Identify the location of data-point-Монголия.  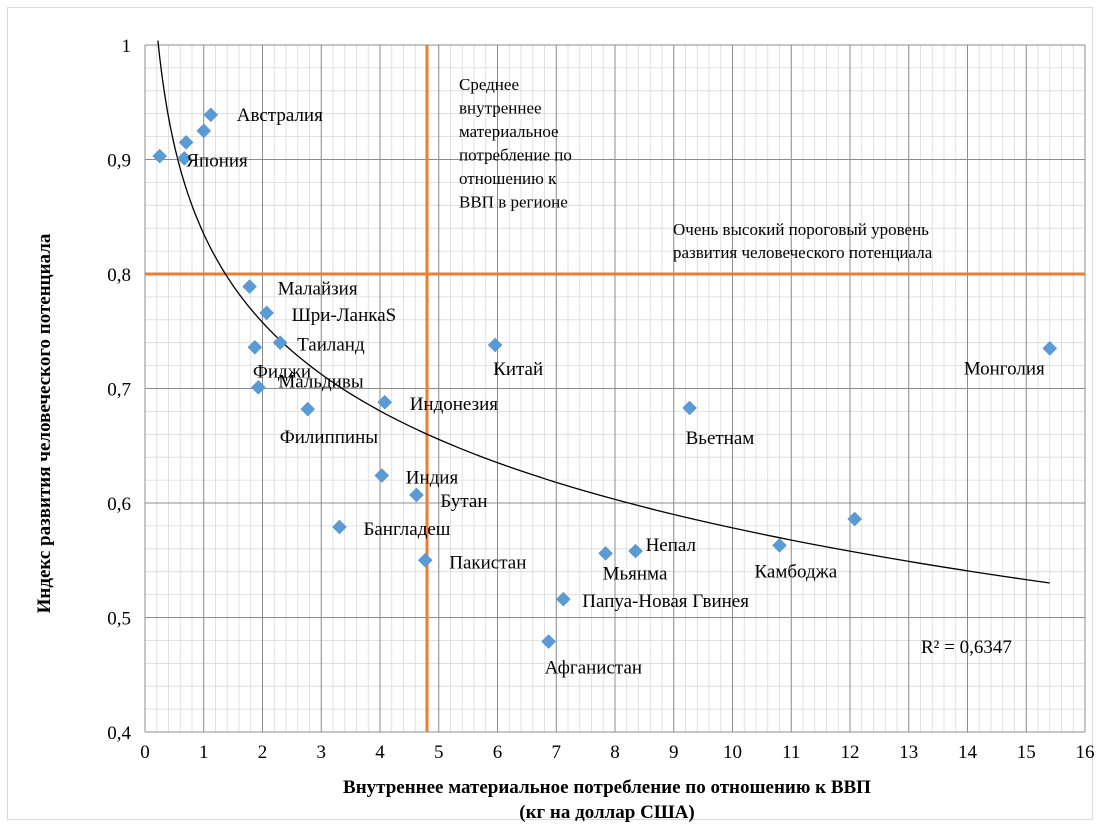
(1050, 348).